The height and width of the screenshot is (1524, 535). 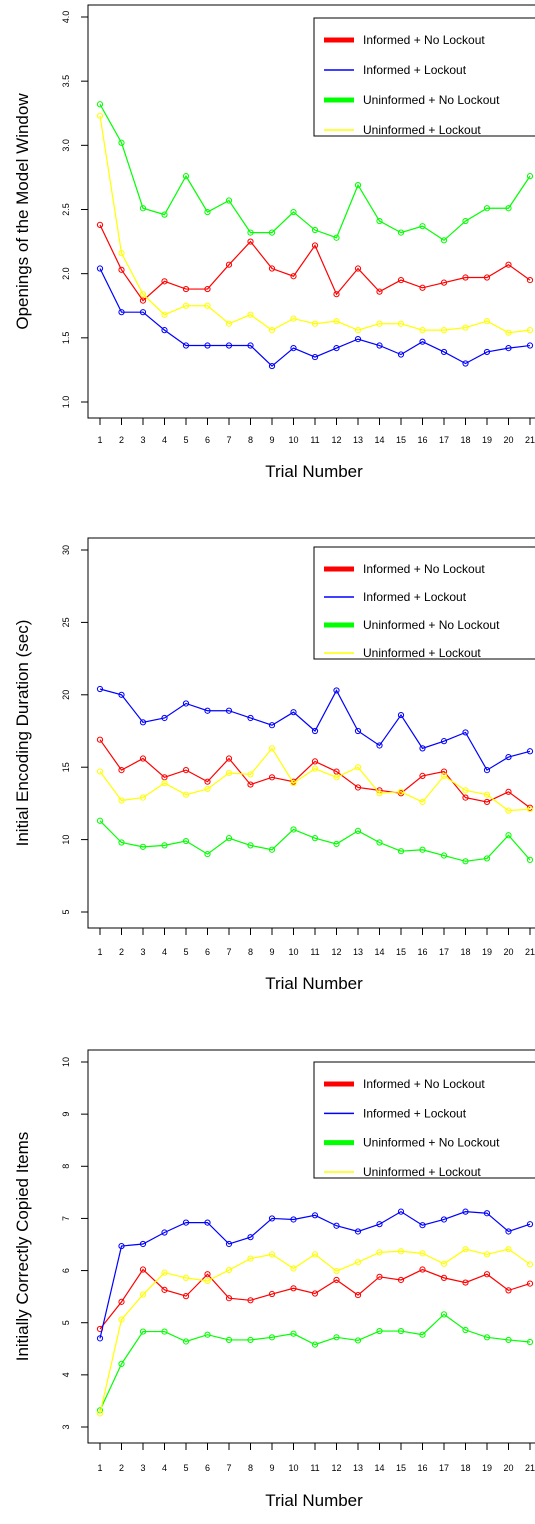 What do you see at coordinates (293, 952) in the screenshot?
I see `x-tick-label: 10` at bounding box center [293, 952].